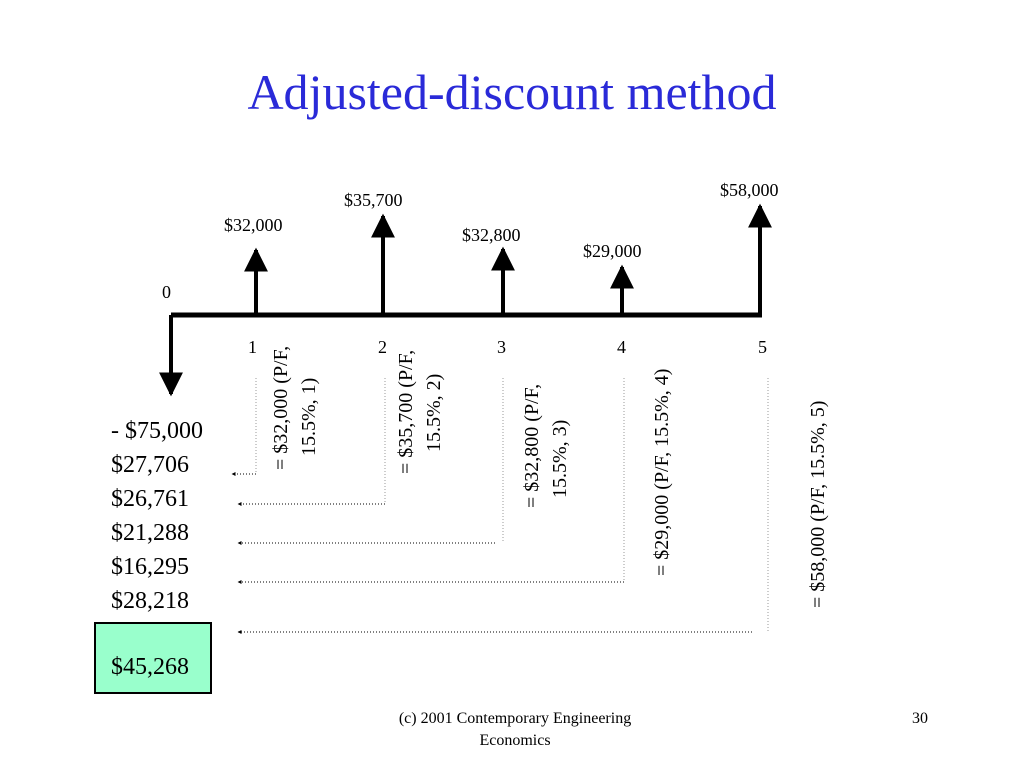  What do you see at coordinates (612, 251) in the screenshot?
I see `cash-flow-amount-4: $29,000` at bounding box center [612, 251].